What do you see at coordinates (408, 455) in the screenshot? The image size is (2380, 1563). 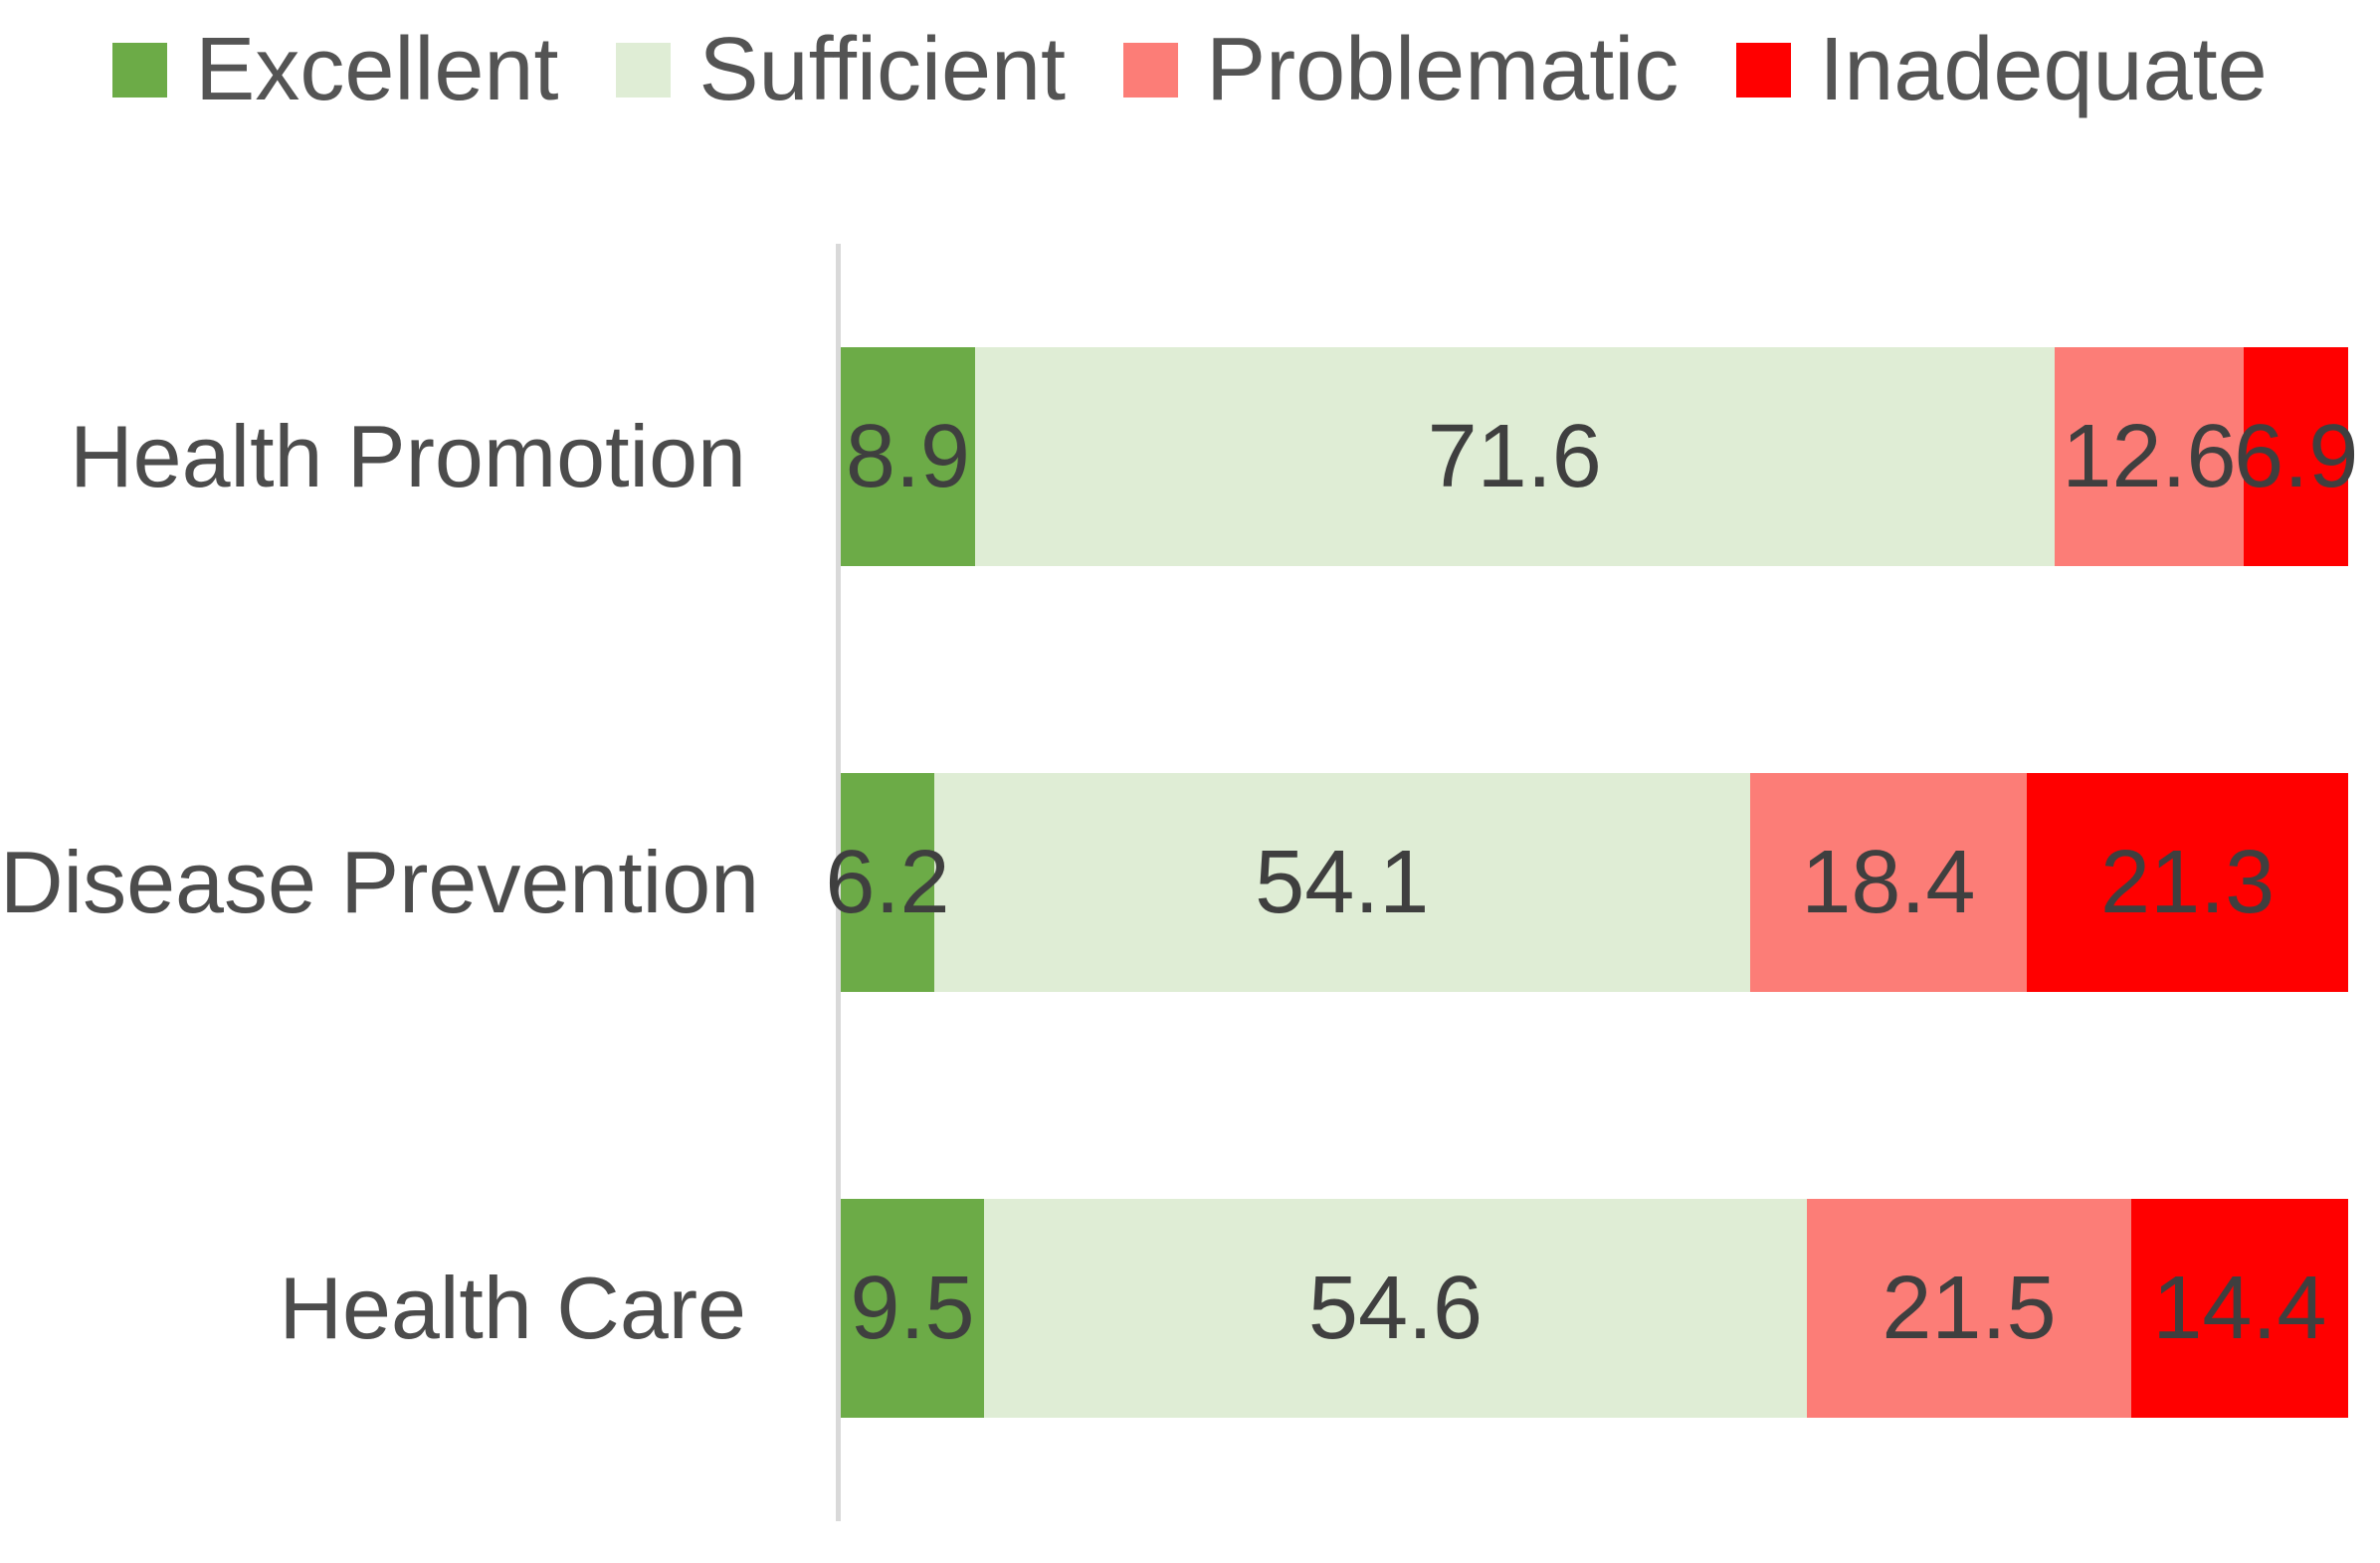 I see `category-label: Health Promotion` at bounding box center [408, 455].